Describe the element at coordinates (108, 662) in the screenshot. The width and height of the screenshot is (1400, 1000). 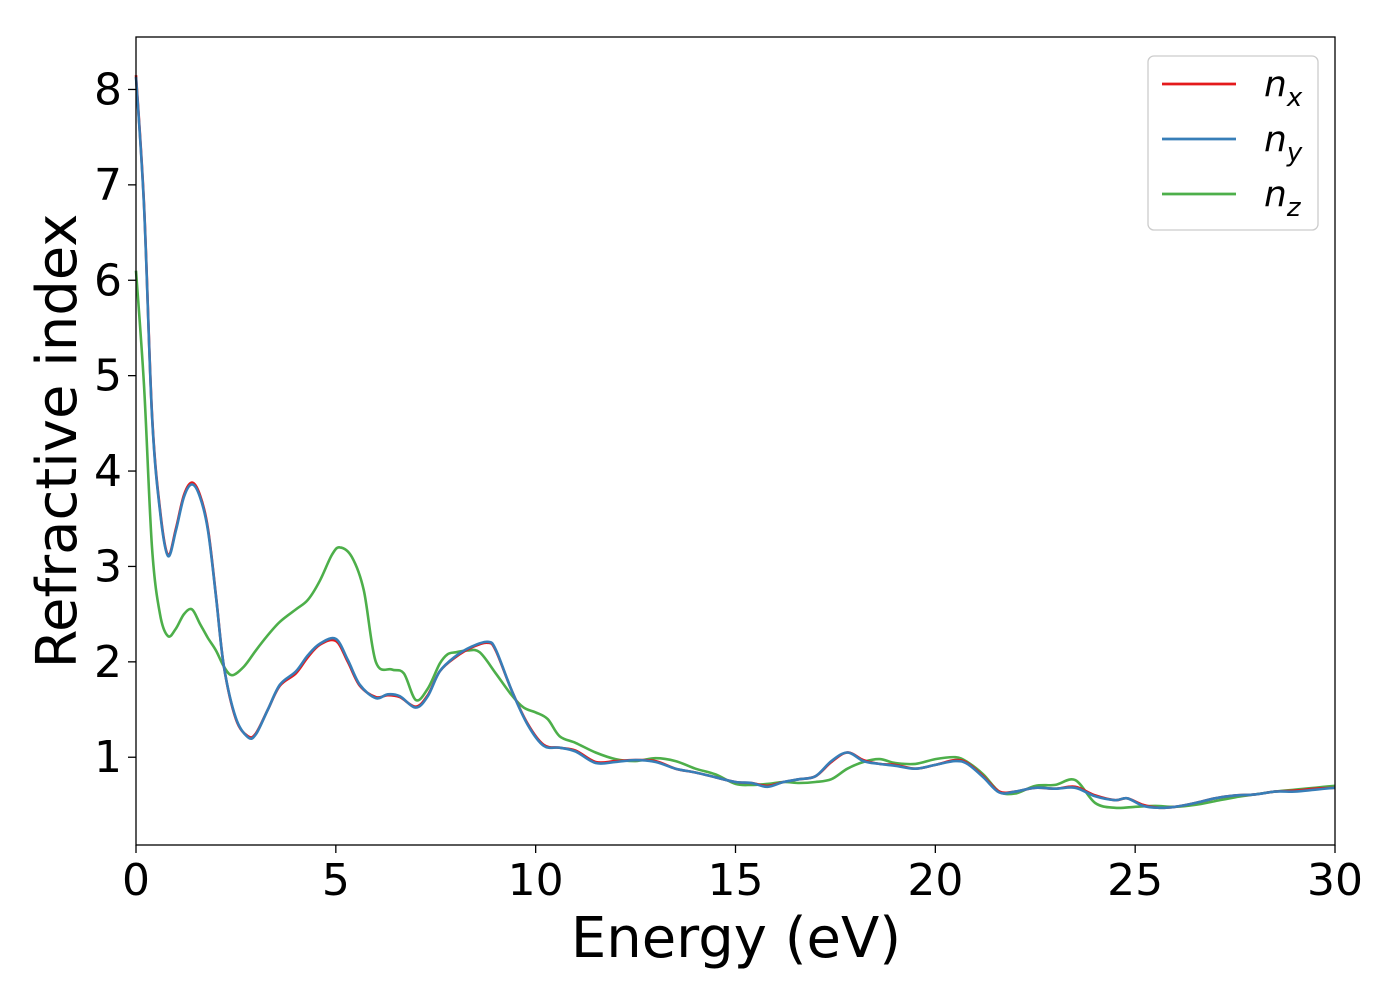
I see `y-tick-label: 2` at that location.